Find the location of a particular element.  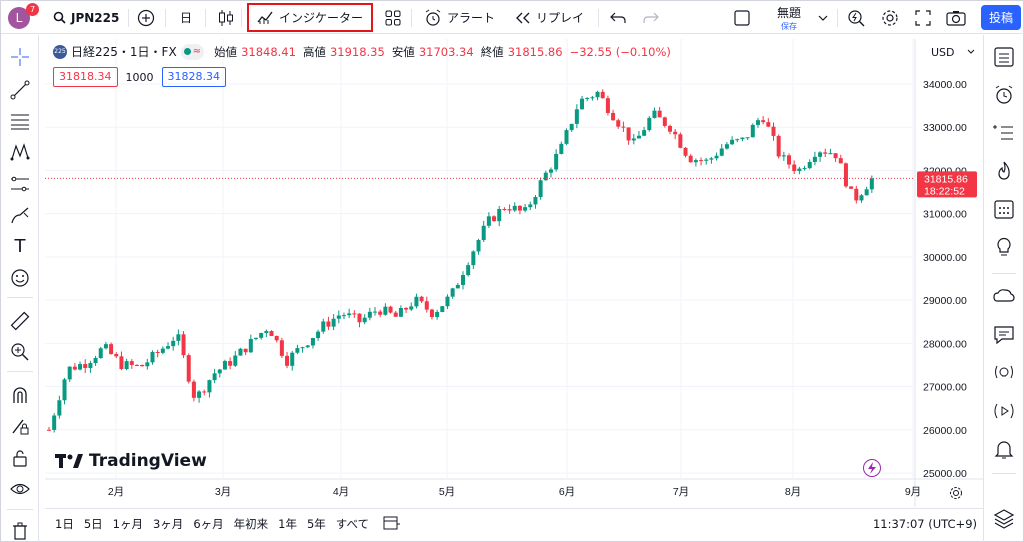

streams-button is located at coordinates (1004, 373).